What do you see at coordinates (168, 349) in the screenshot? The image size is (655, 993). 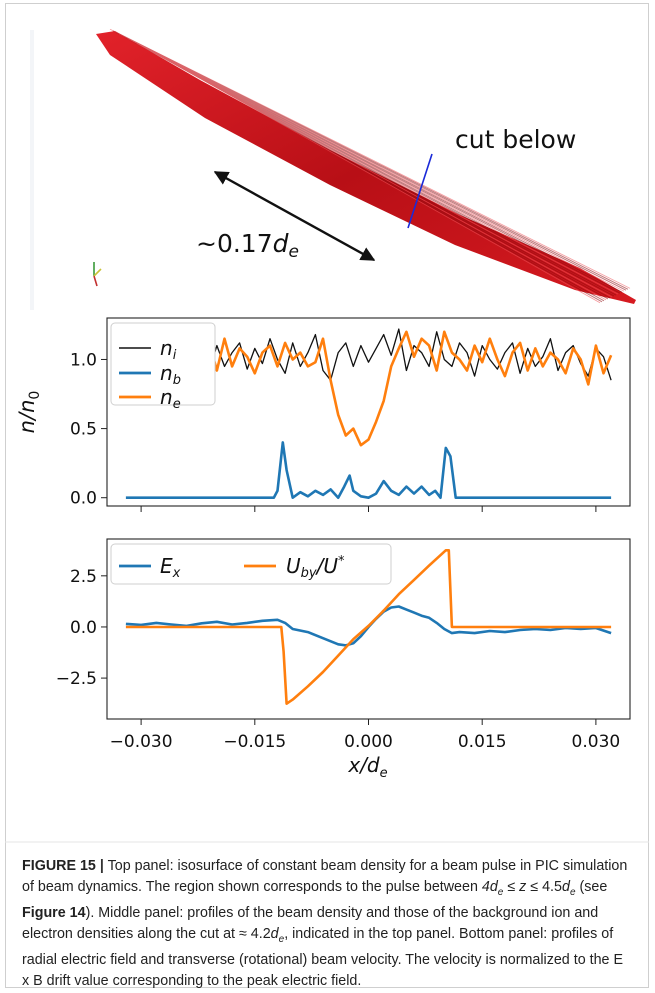 I see `legend-ni: ni` at bounding box center [168, 349].